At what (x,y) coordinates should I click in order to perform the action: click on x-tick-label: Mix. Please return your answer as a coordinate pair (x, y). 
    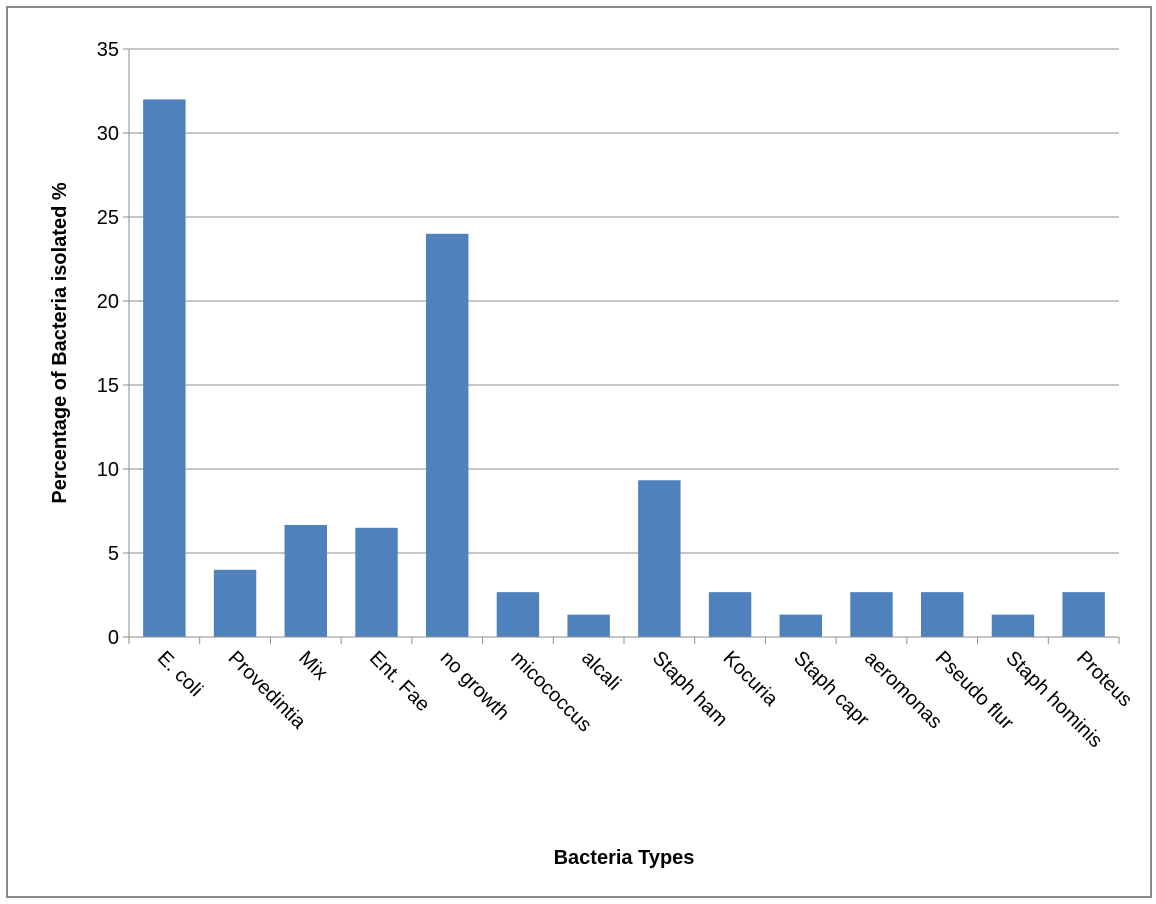
    Looking at the image, I should click on (313, 666).